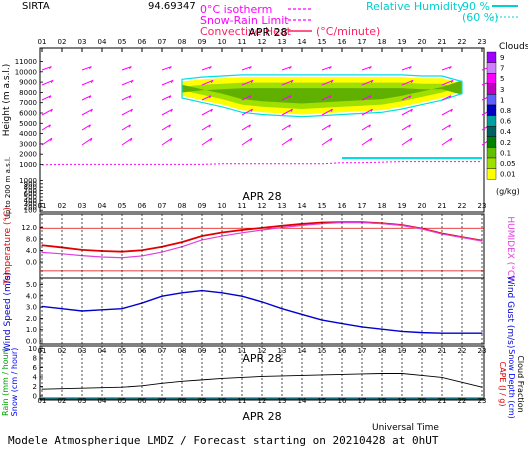 The width and height of the screenshot is (528, 450). I want to click on cloud-scale-unit: (g/kg), so click(508, 191).